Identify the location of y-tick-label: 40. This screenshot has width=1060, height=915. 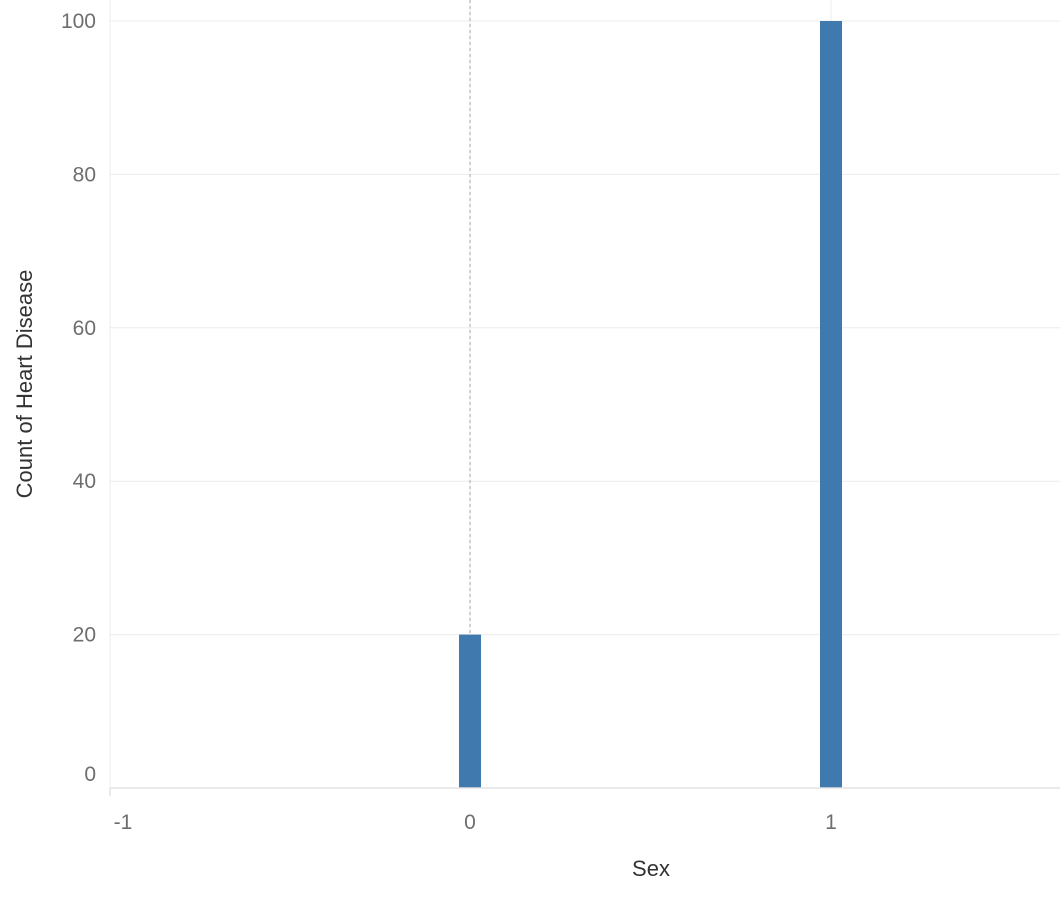
(84, 481).